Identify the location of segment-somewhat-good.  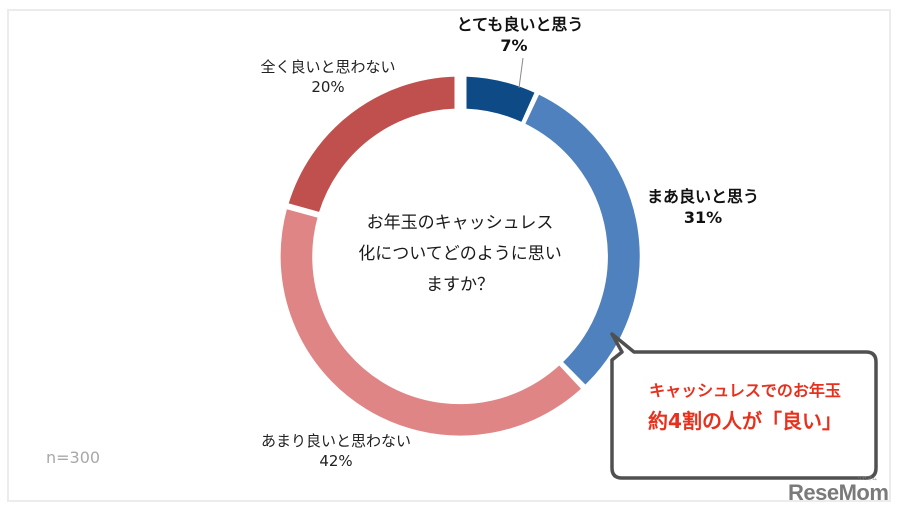
(582, 239).